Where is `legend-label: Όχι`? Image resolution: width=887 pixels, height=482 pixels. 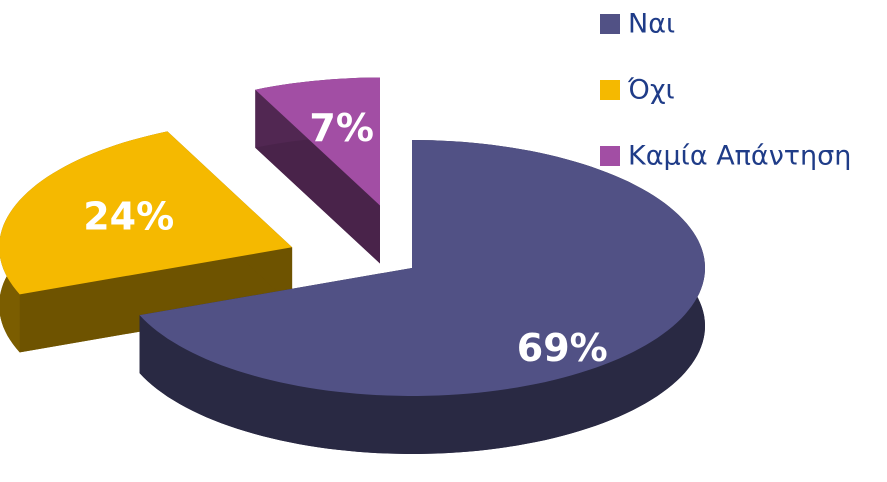
legend-label: Όχι is located at coordinates (651, 90).